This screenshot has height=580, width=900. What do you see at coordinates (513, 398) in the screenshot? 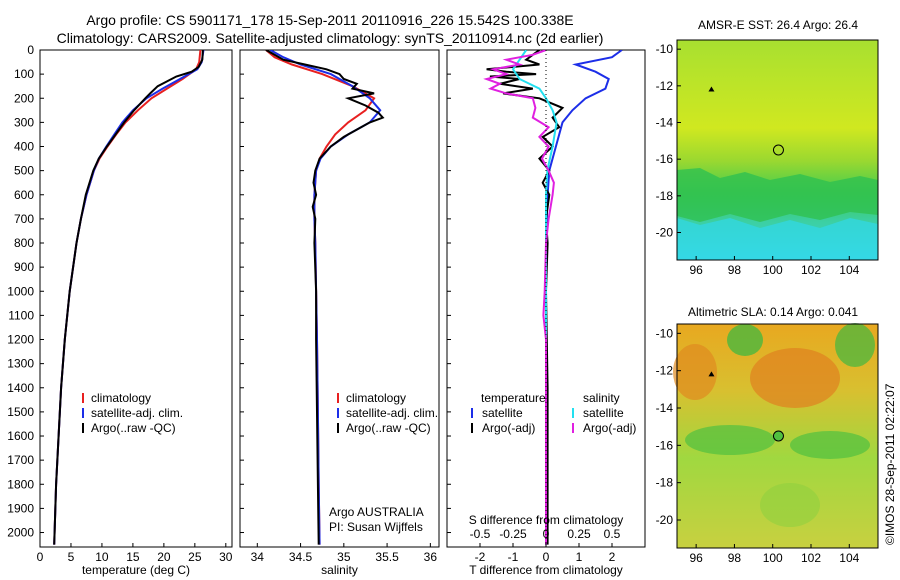
I see `legend-temperature-title: temperature` at bounding box center [513, 398].